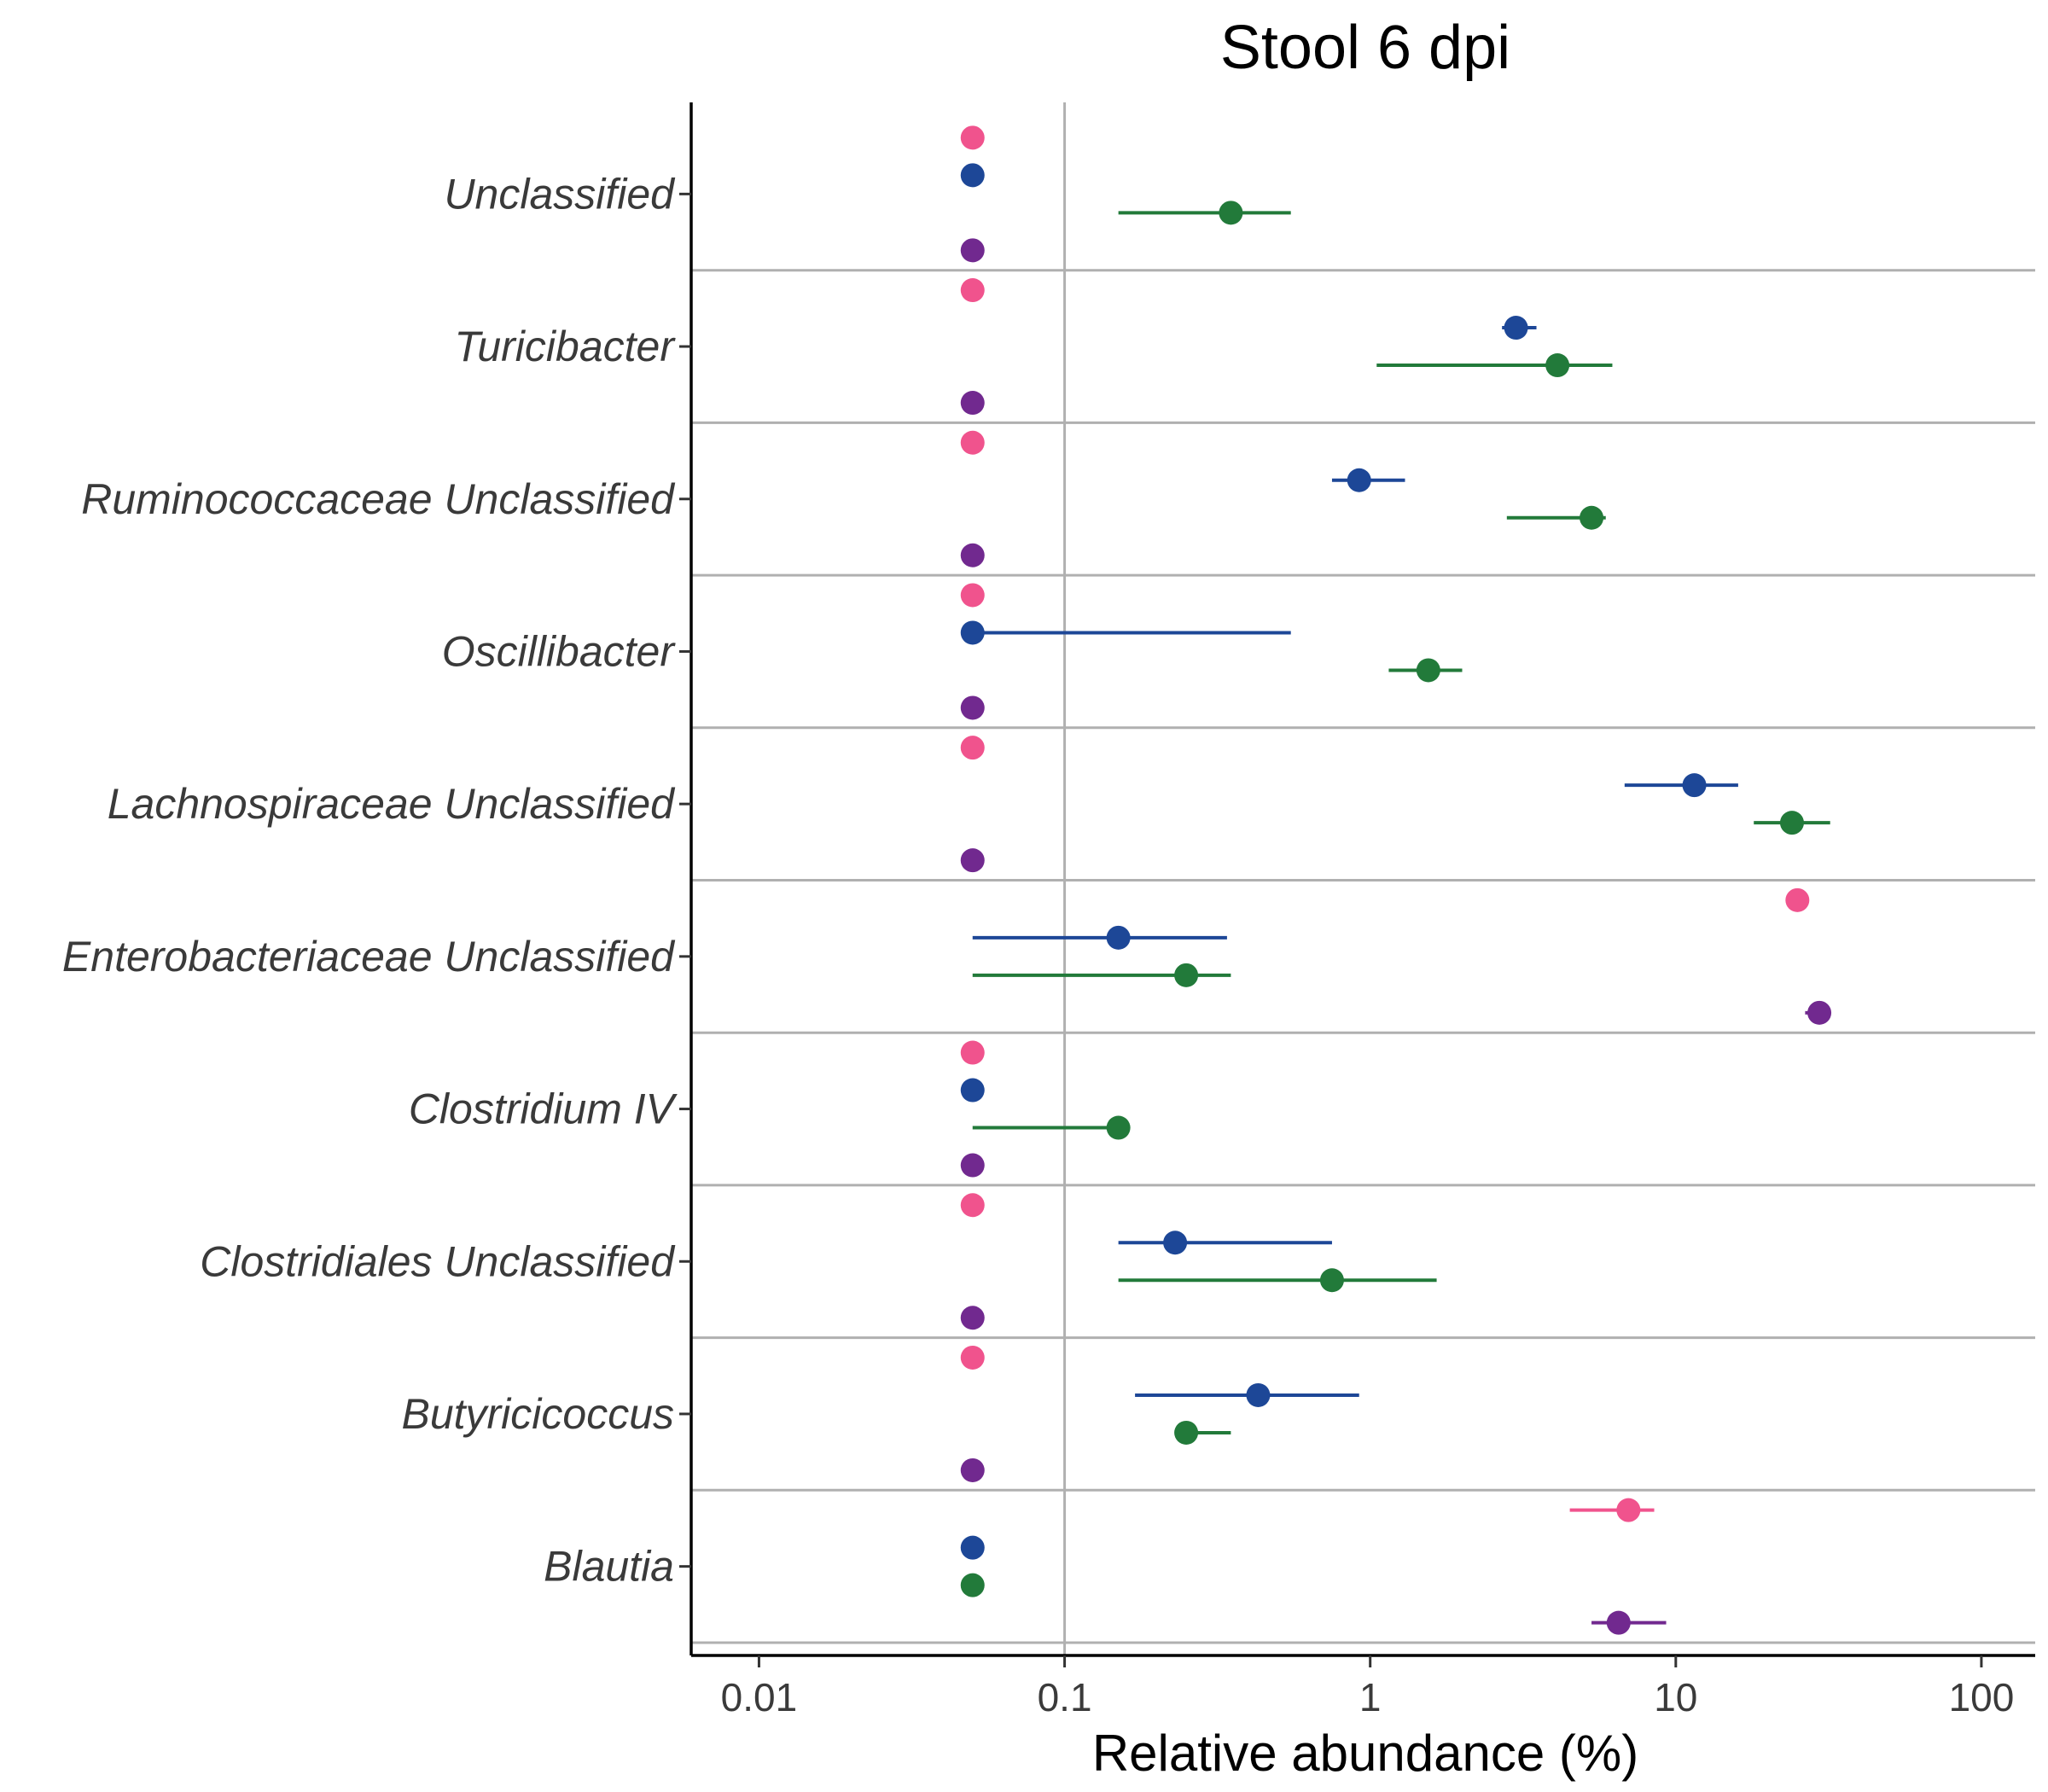 The width and height of the screenshot is (2048, 1792). I want to click on chart-title: Stool 6 dpi, so click(1365, 48).